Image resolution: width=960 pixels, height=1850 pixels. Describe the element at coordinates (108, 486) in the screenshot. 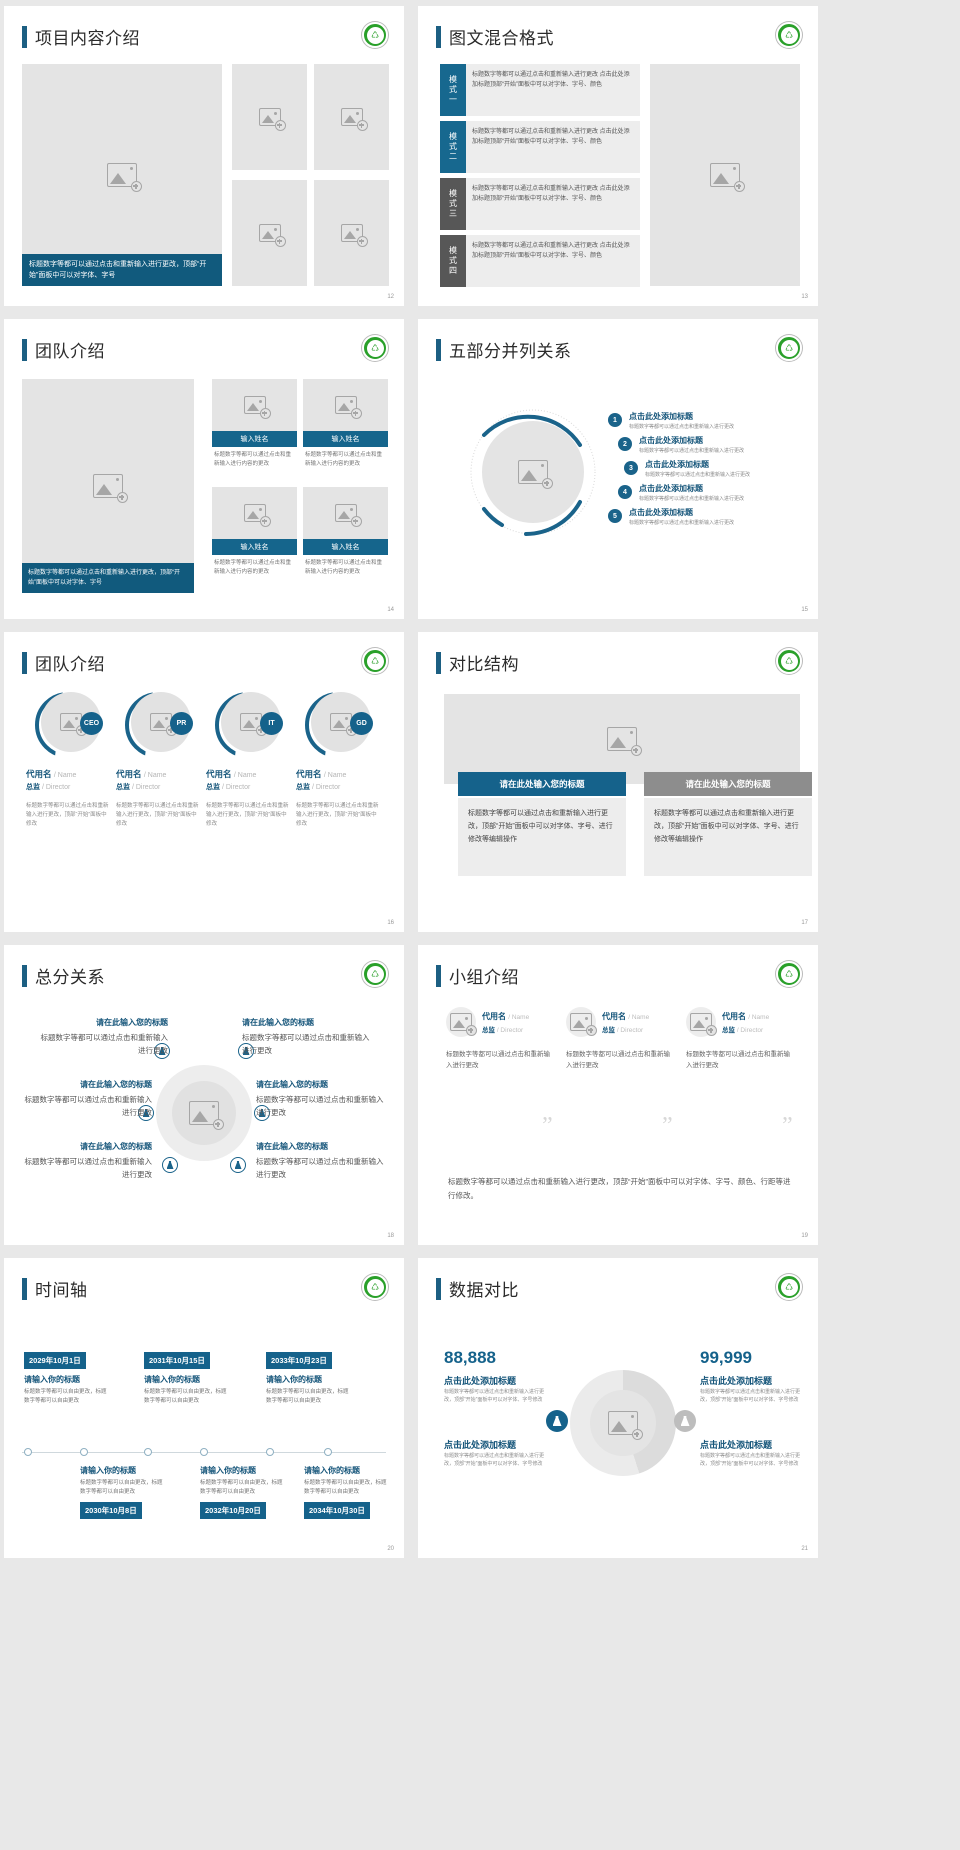

I see `main-image-placeholder: 标题数字等都可以通过点击和重新输入进行更改，顶部“开始”面板中可以对字体、字号` at that location.